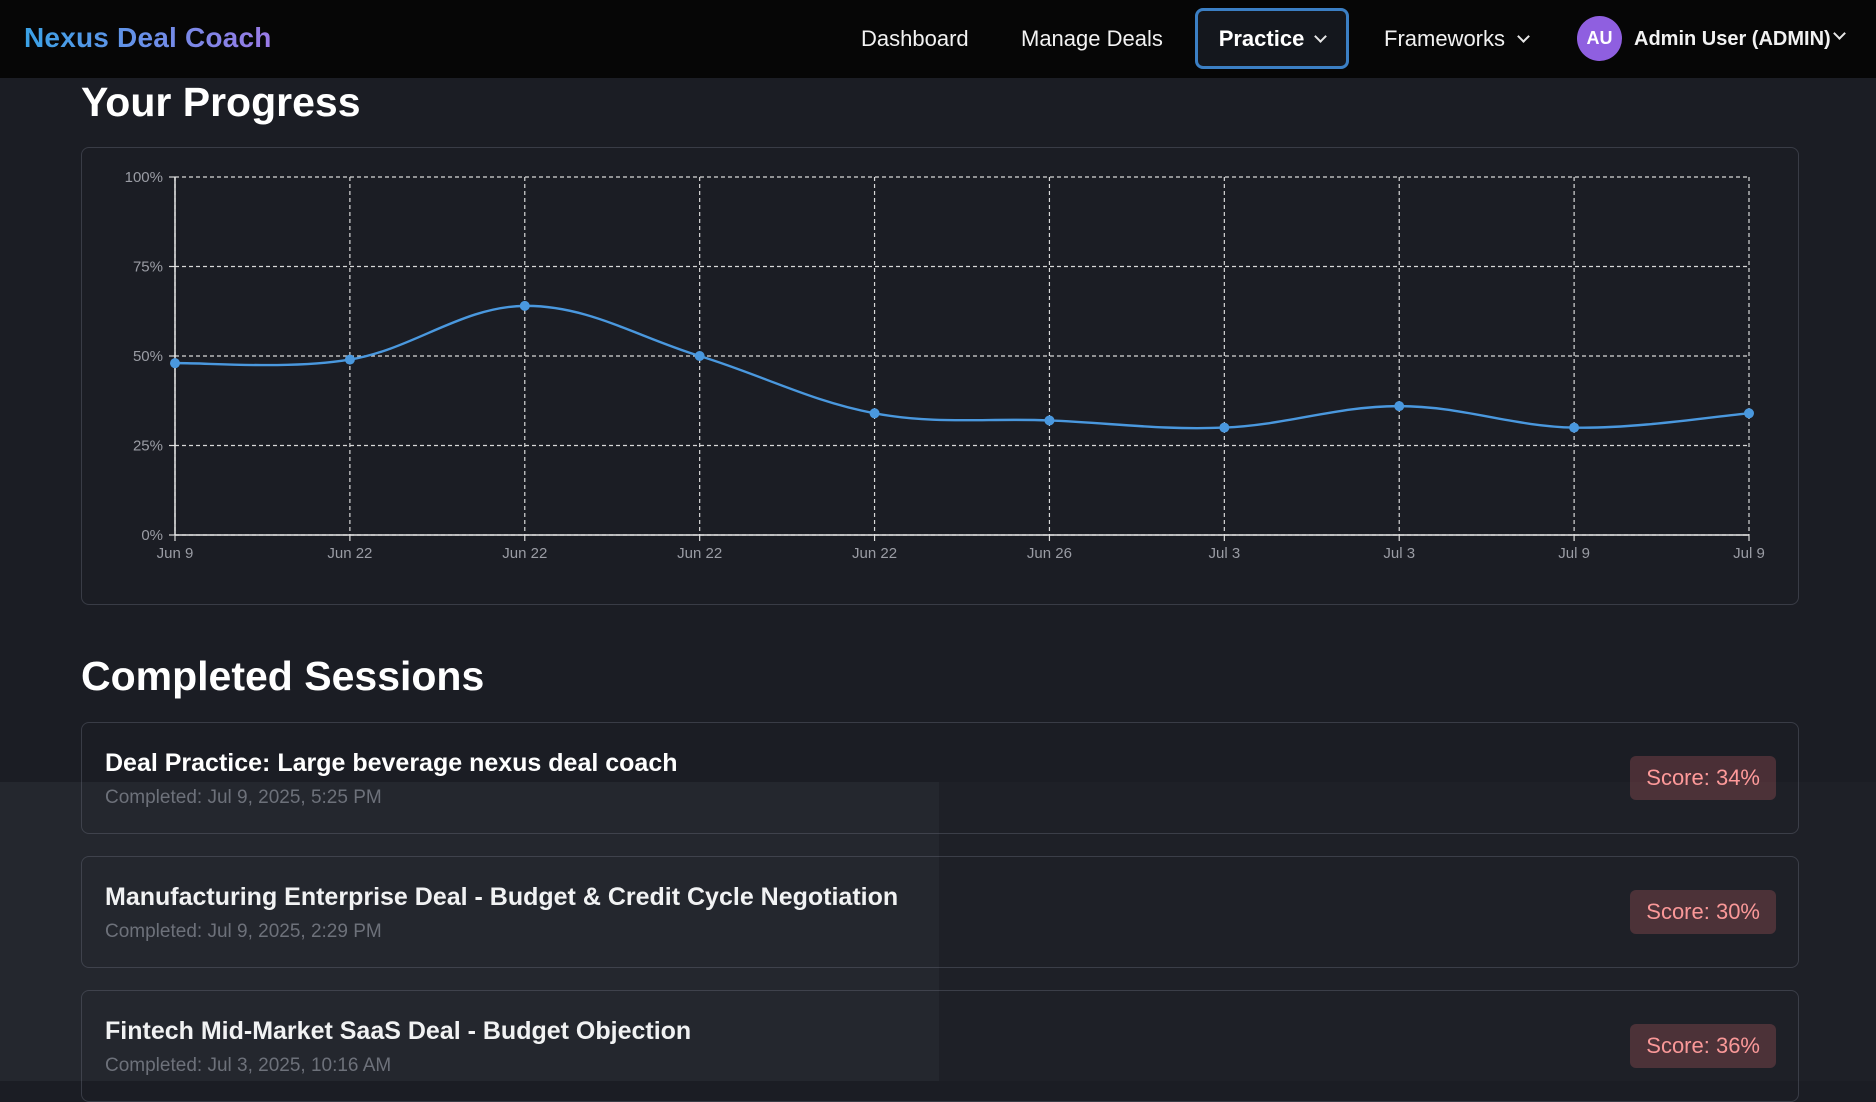  I want to click on y-tick-label: 100%, so click(144, 177).